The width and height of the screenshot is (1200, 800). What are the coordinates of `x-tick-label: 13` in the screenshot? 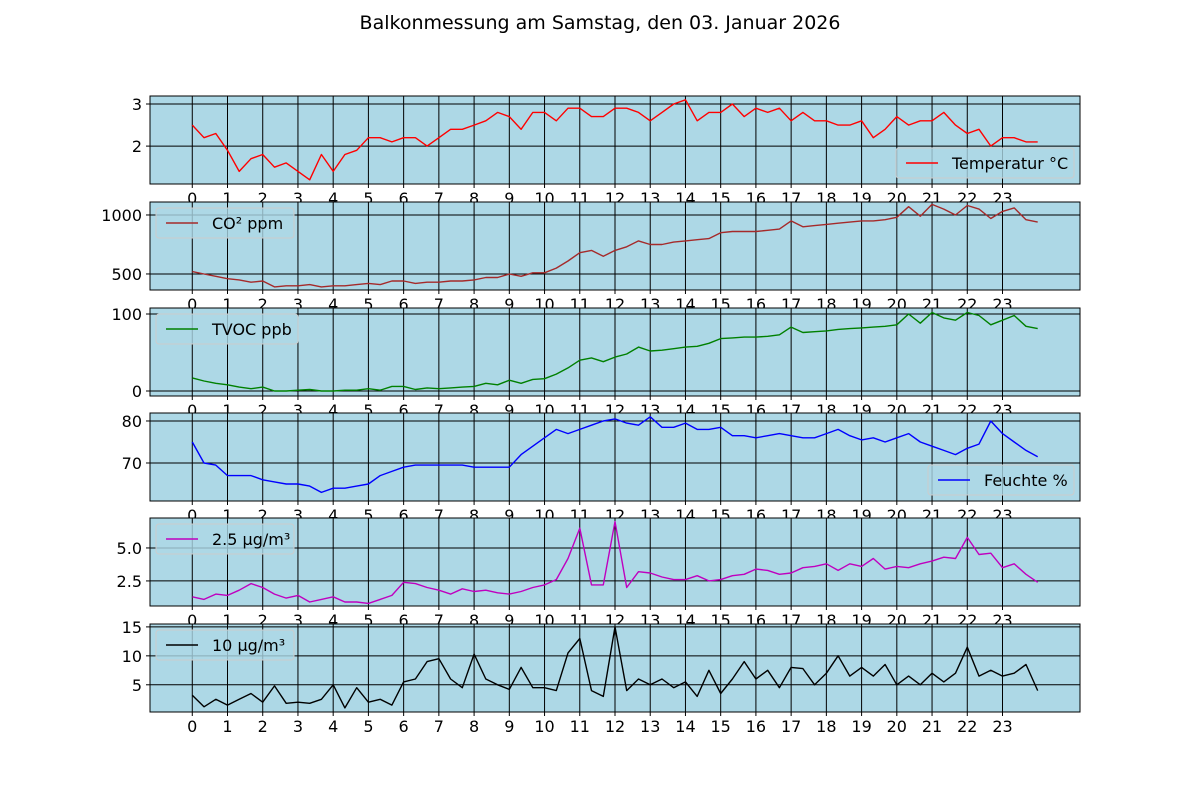 It's located at (650, 726).